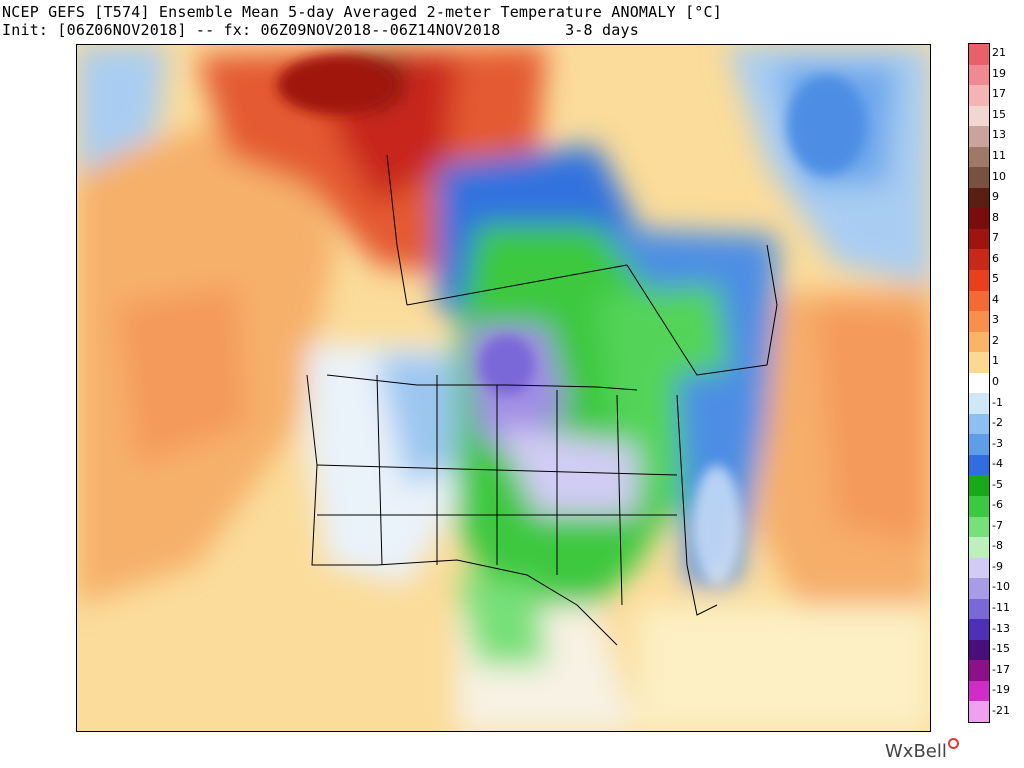 The height and width of the screenshot is (768, 1024). I want to click on colorbar-label: -10, so click(1001, 587).